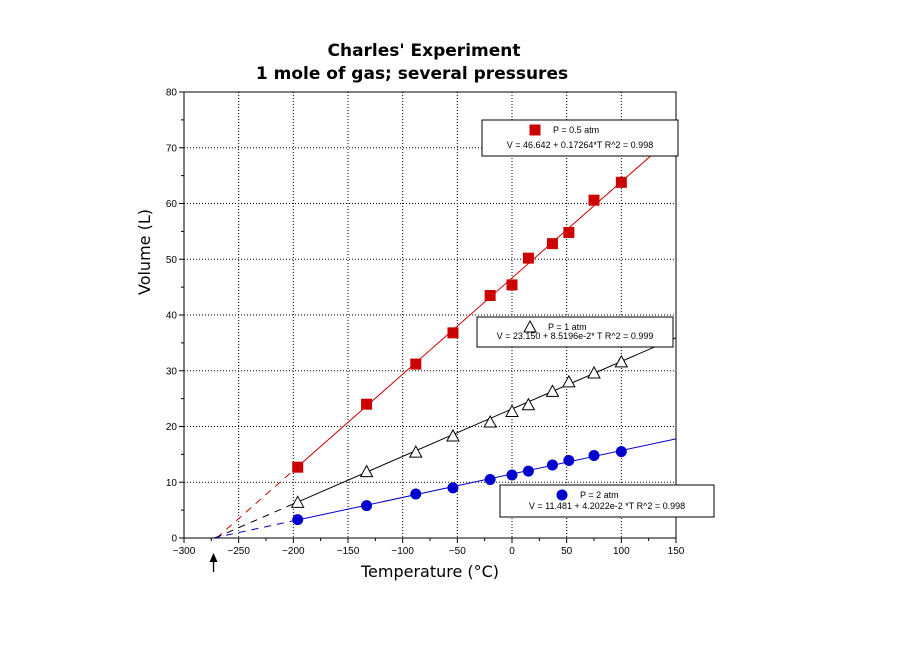 The width and height of the screenshot is (924, 648). What do you see at coordinates (457, 551) in the screenshot?
I see `x-tick-label: −50` at bounding box center [457, 551].